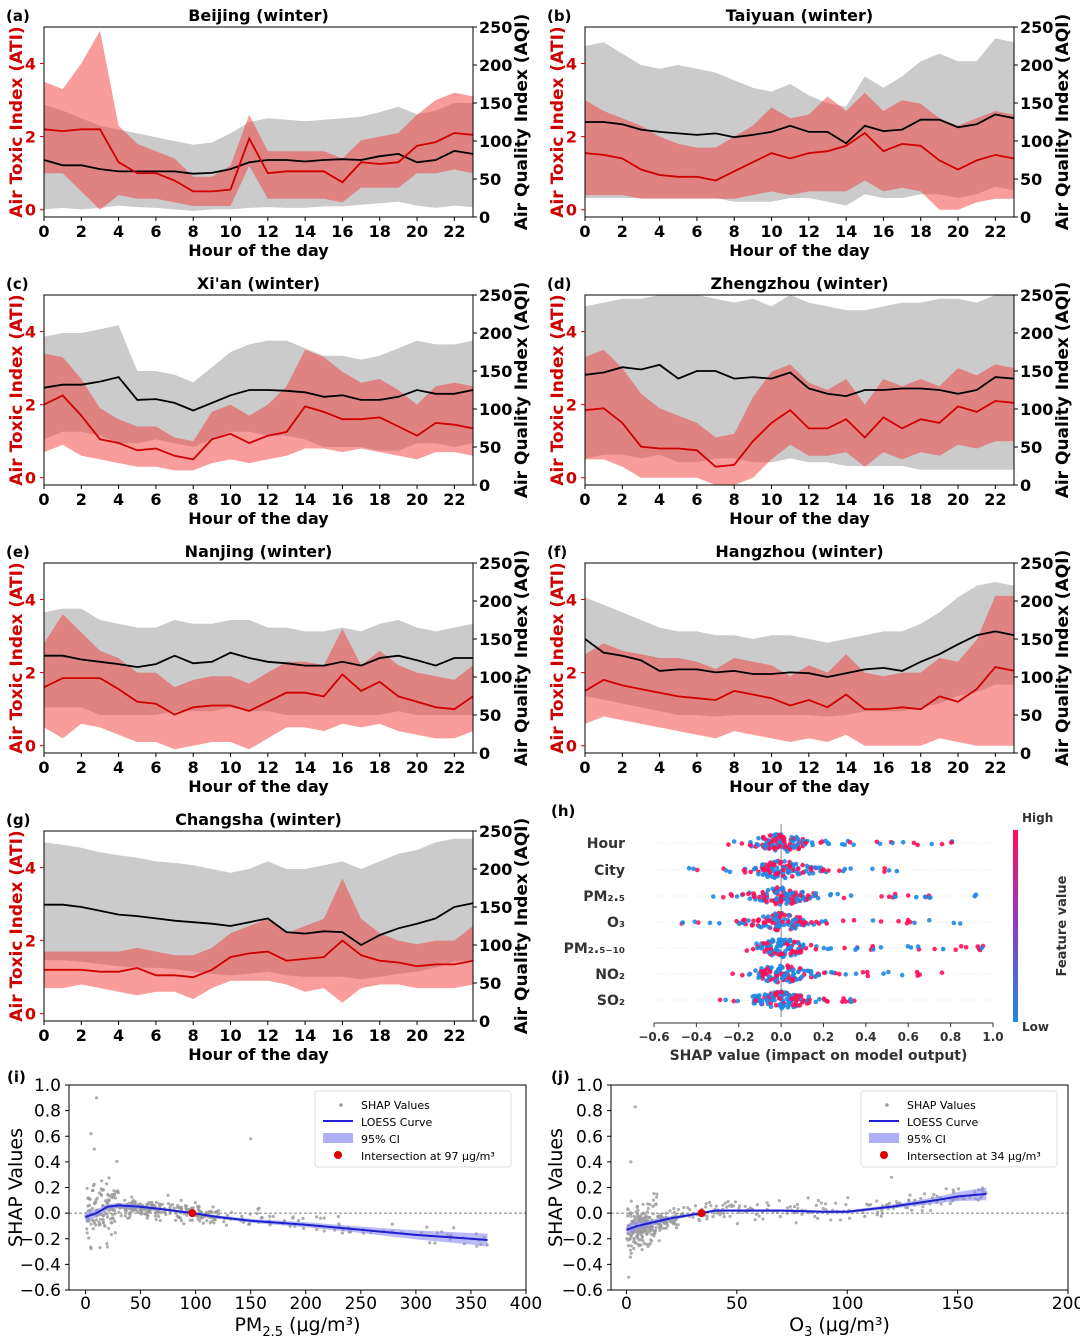 Image resolution: width=1080 pixels, height=1341 pixels. Describe the element at coordinates (471, 1304) in the screenshot. I see `x-tick-label: 350` at that location.